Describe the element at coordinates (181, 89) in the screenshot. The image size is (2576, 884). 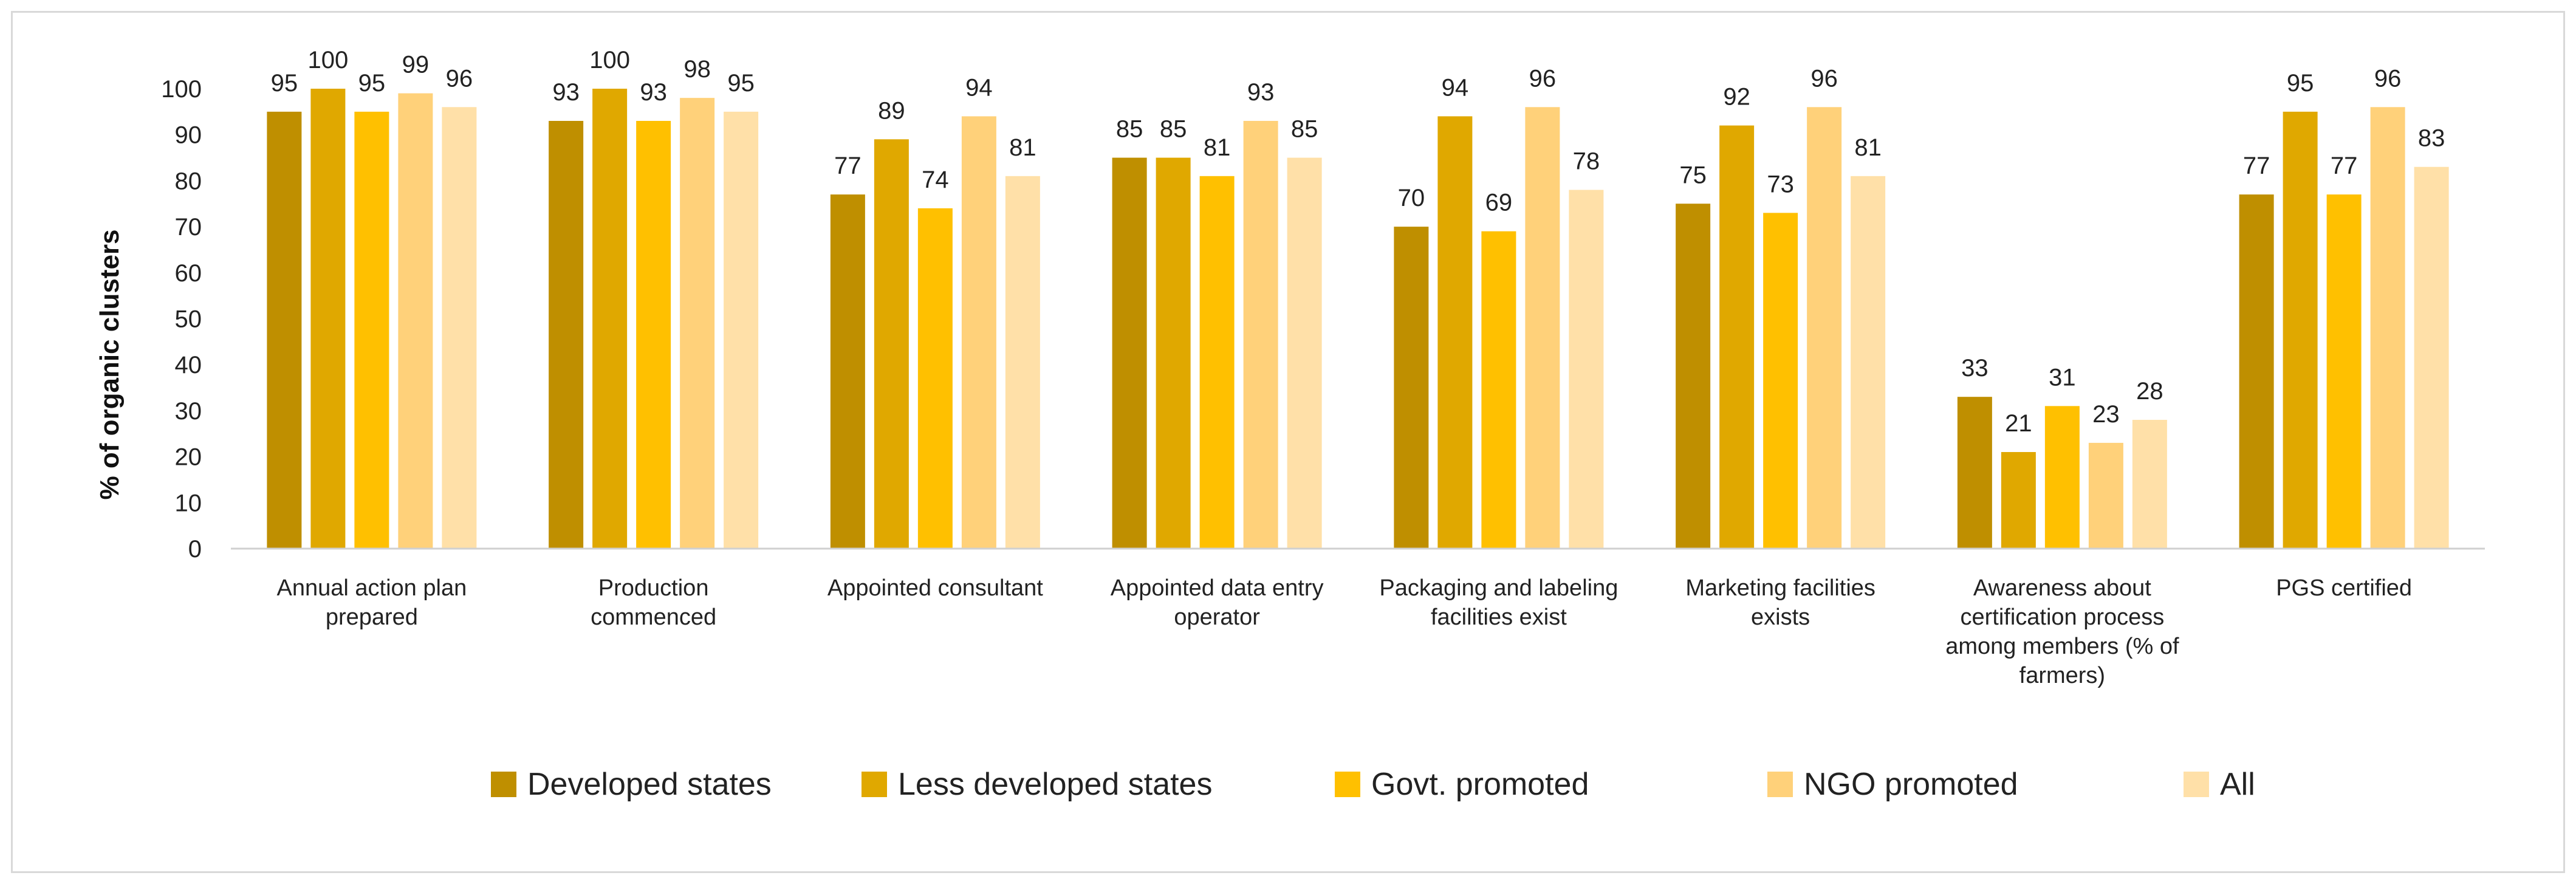
I see `y-tick-label: 100` at that location.